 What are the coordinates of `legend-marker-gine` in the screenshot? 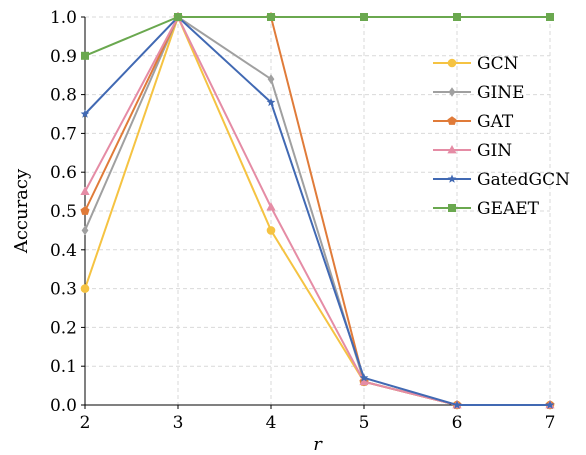 It's located at (452, 92).